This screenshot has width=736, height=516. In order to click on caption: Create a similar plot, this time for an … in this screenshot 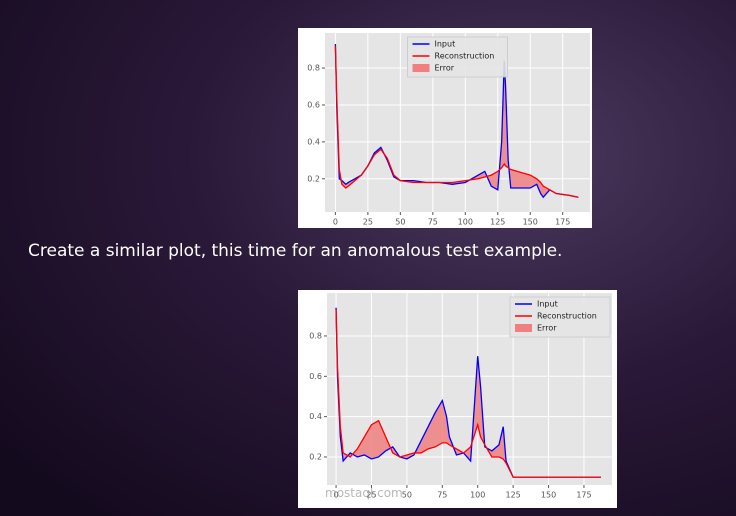, I will do `click(295, 251)`.